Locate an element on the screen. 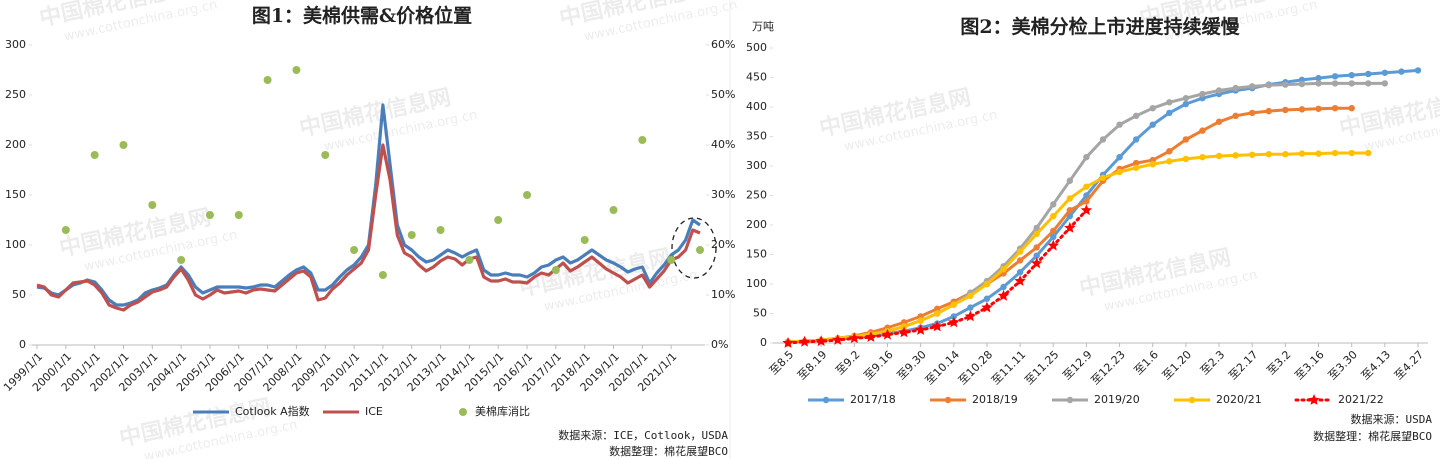 This screenshot has height=459, width=1440. y-tick-label: 450 is located at coordinates (756, 77).